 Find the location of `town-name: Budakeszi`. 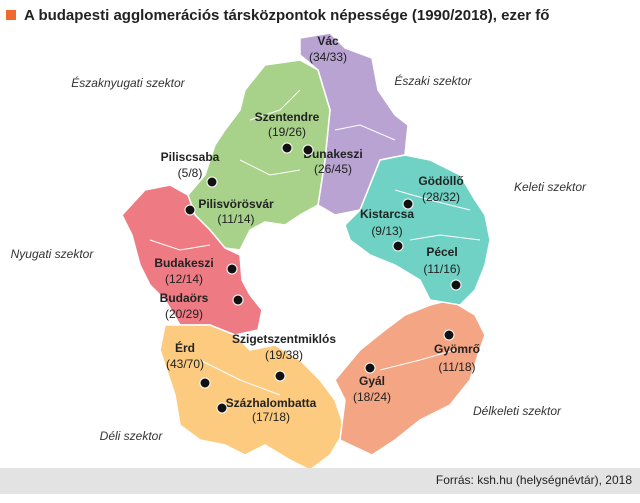

town-name: Budakeszi is located at coordinates (183, 263).